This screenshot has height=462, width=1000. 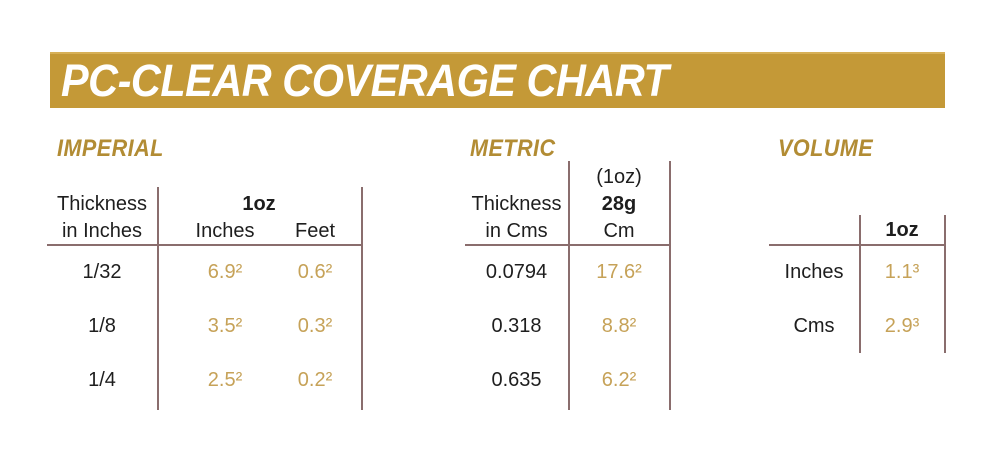 What do you see at coordinates (902, 272) in the screenshot?
I see `volume-row-value: 1.1³` at bounding box center [902, 272].